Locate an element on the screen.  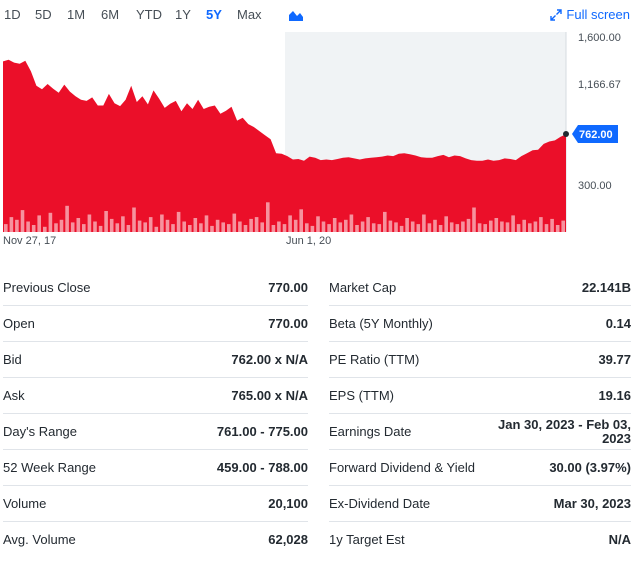
x-tick-label: Jun 1, 20 is located at coordinates (308, 241).